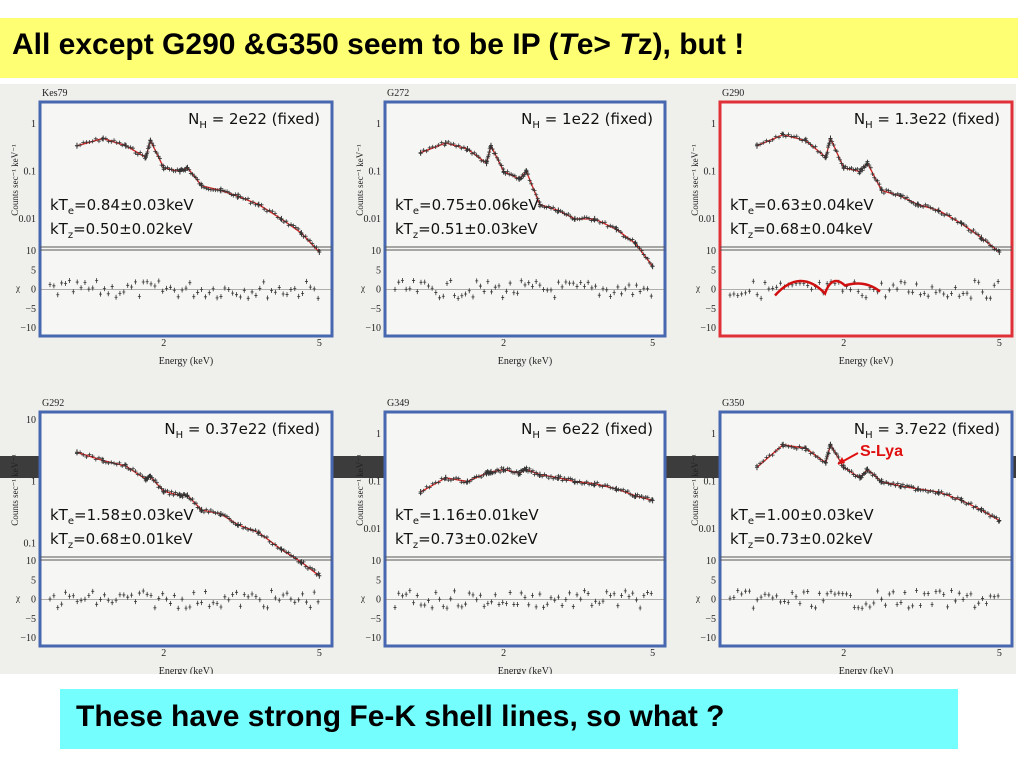 The width and height of the screenshot is (1024, 768). Describe the element at coordinates (801, 540) in the screenshot. I see `ktz-annotation: kTz=0.73±0.02keV` at that location.